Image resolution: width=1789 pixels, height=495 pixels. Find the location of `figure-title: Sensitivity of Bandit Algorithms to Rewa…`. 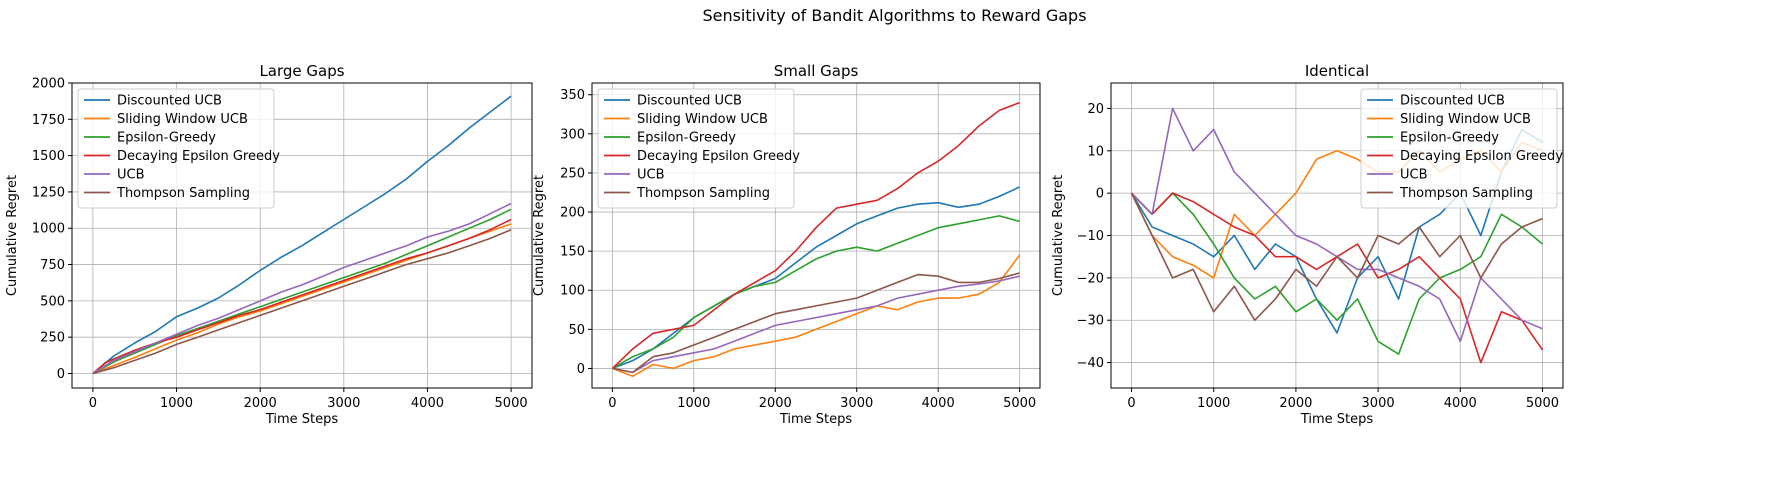

figure-title: Sensitivity of Bandit Algorithms to Rewa… is located at coordinates (894, 15).